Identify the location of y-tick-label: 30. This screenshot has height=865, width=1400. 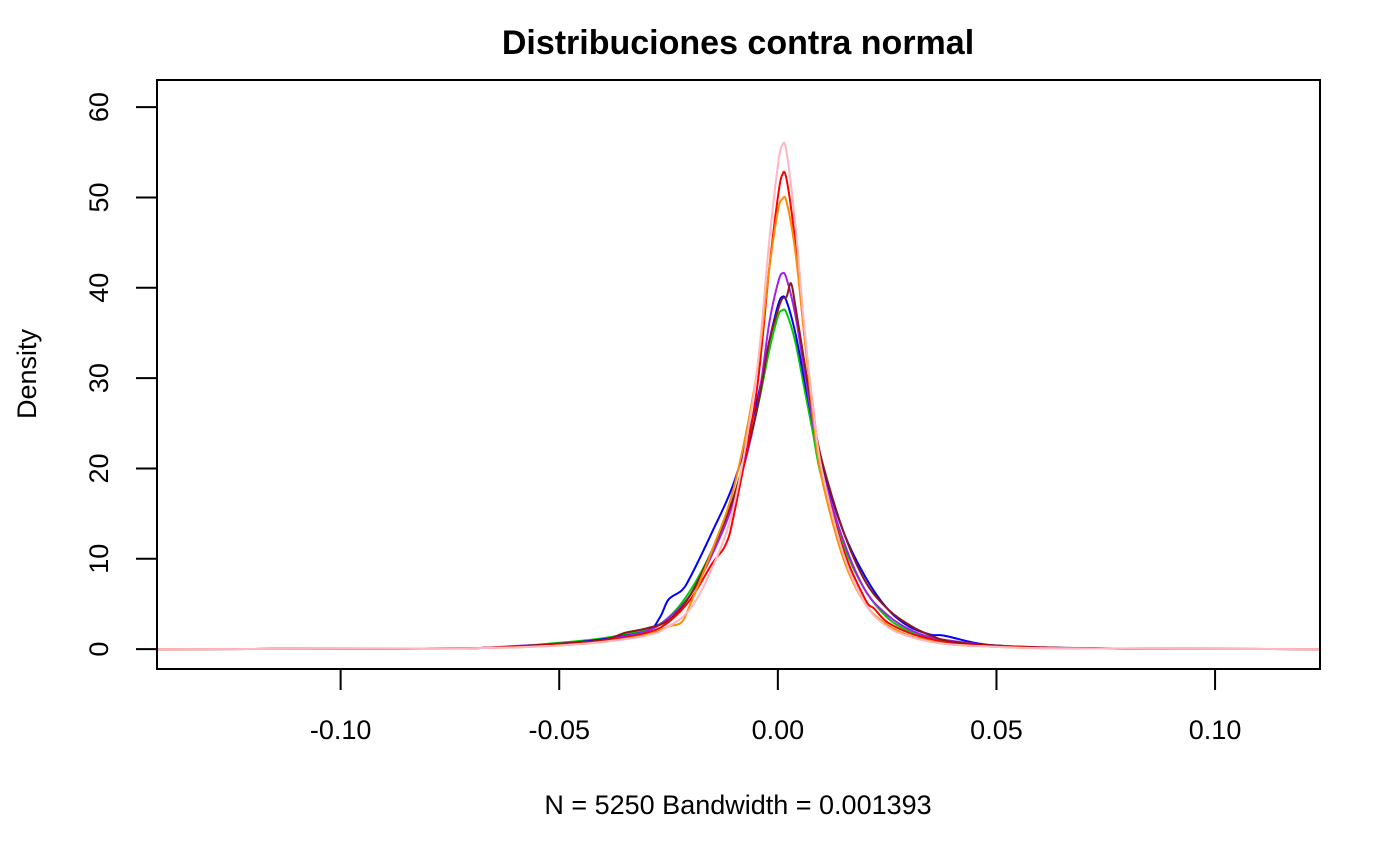
(99, 378).